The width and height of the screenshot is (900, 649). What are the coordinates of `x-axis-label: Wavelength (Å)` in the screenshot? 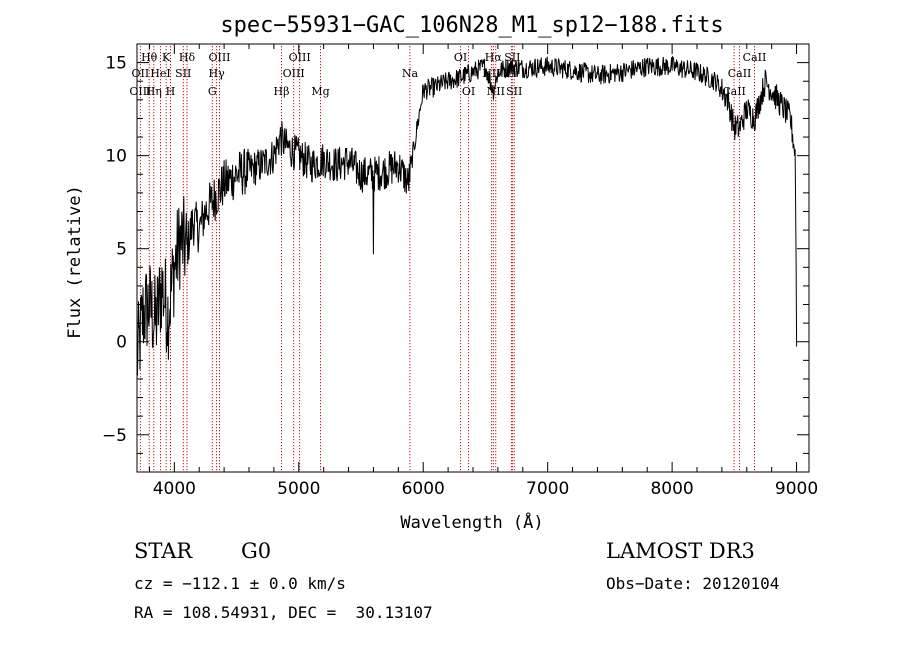 It's located at (471, 522).